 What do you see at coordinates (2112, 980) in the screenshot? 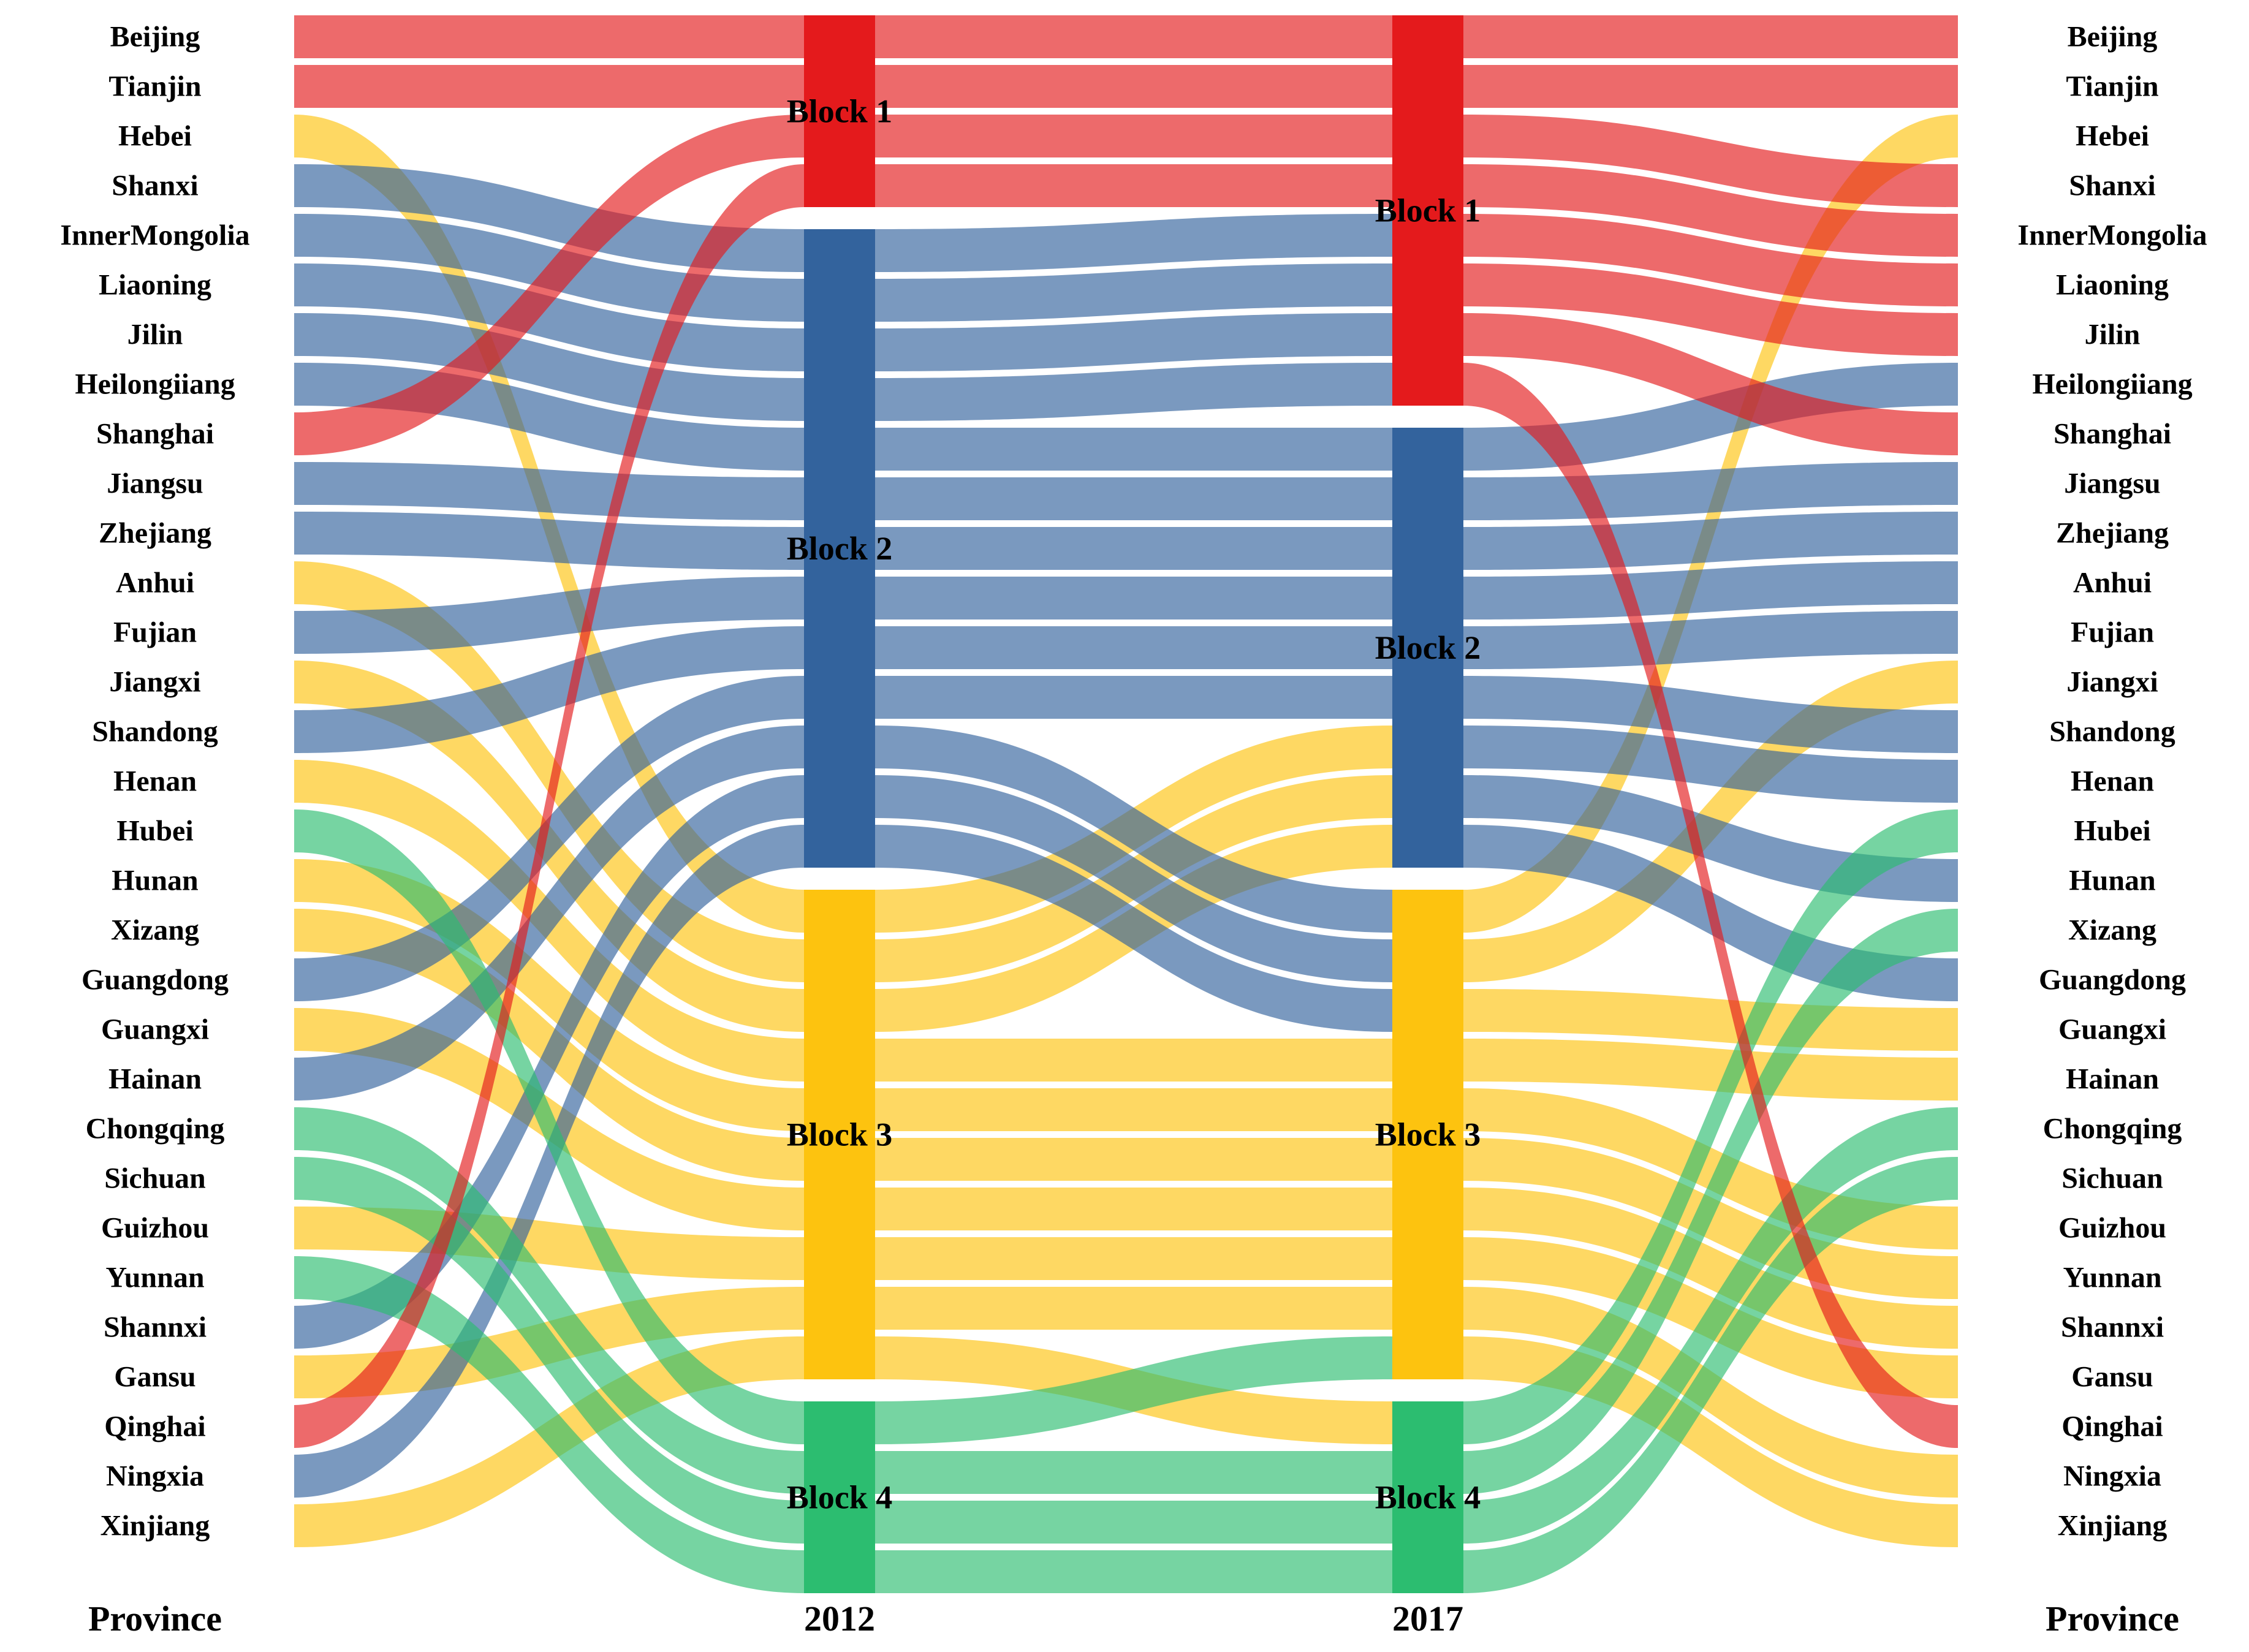
I see `province-label-right: Guangdong` at bounding box center [2112, 980].